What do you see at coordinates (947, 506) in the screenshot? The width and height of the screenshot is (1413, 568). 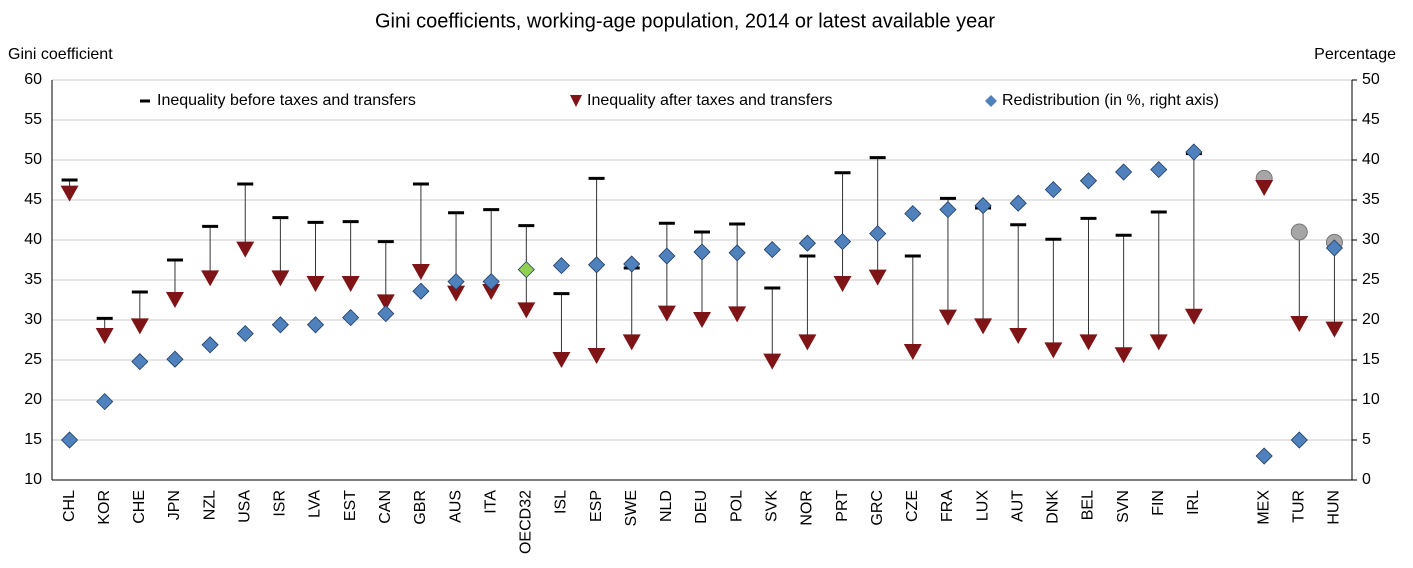 I see `x-tick-label: FRA` at bounding box center [947, 506].